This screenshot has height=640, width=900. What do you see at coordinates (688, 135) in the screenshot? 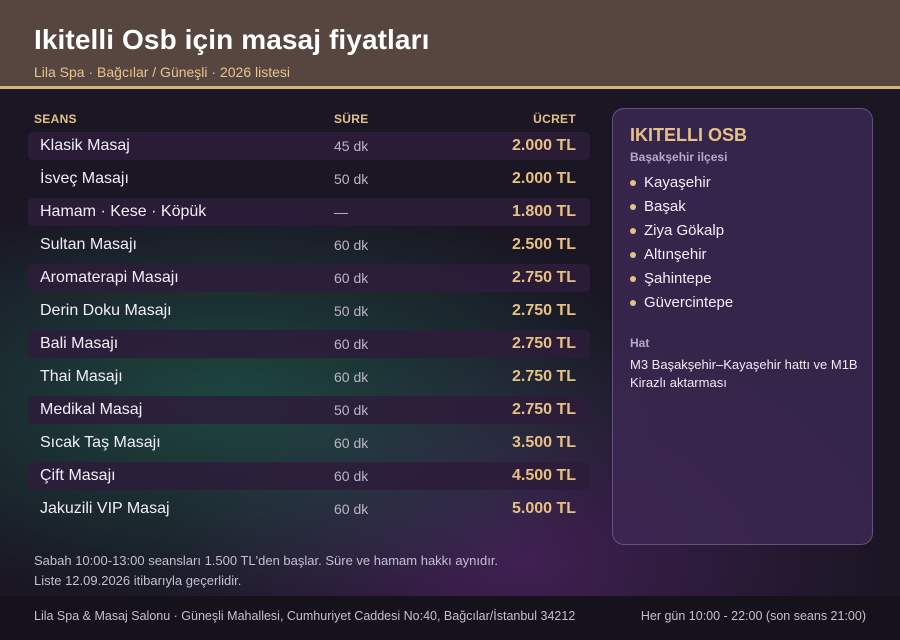
I see `location-title: IKITELLI OSB` at bounding box center [688, 135].